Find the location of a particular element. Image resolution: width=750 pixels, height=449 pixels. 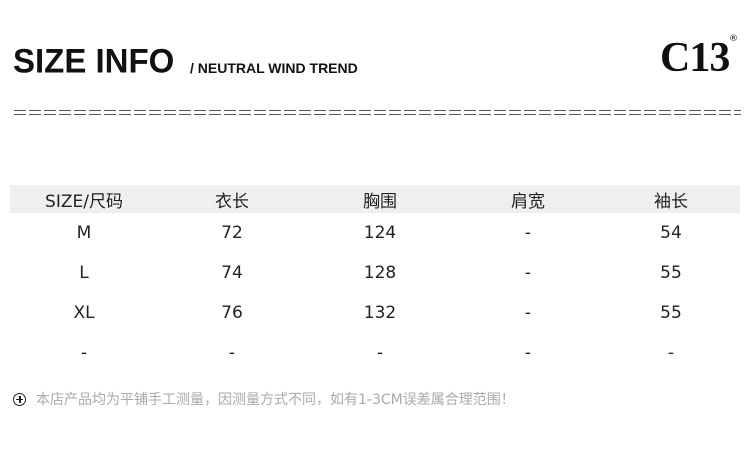

page-subtitle: / NEUTRAL WIND TREND is located at coordinates (274, 68).